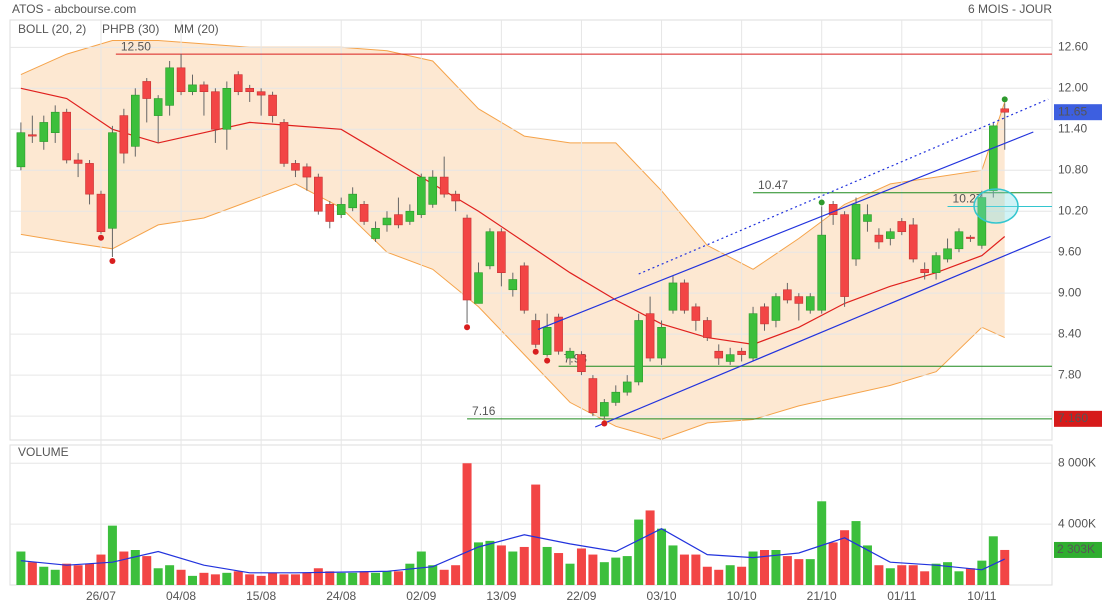 The height and width of the screenshot is (607, 1102). I want to click on y-tick-label: 12.00, so click(1073, 87).